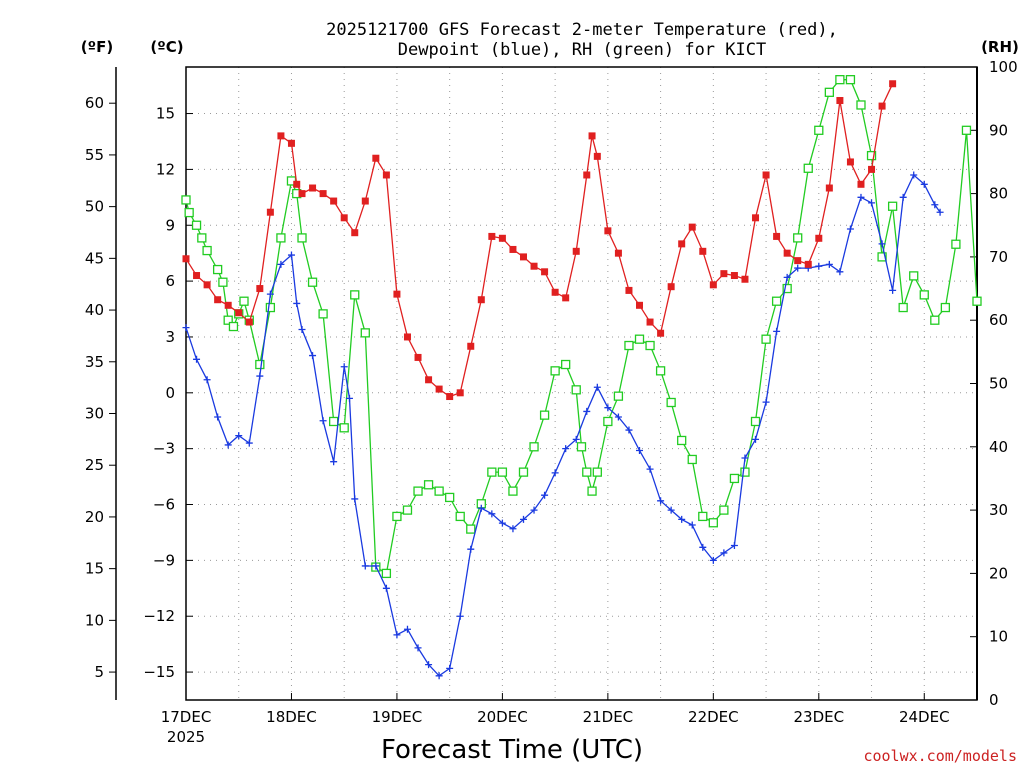 The image size is (1024, 768). What do you see at coordinates (998, 573) in the screenshot?
I see `rh-tick-label: 20` at bounding box center [998, 573].